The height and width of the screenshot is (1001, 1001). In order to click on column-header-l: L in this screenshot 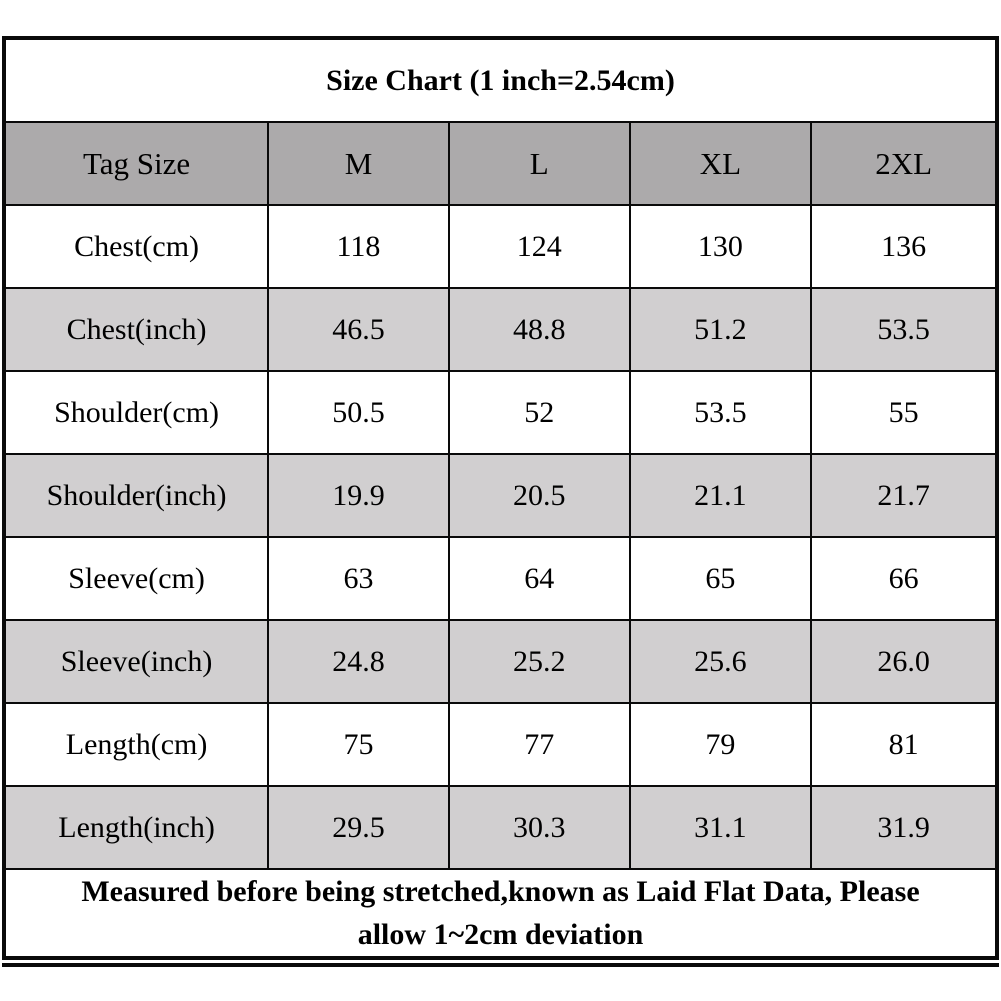, I will do `click(539, 163)`.